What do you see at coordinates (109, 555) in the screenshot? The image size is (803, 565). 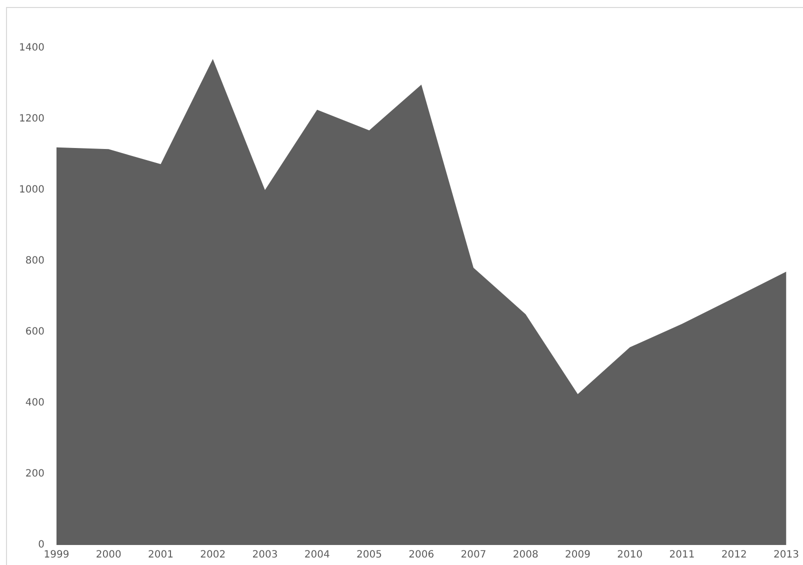 I see `x-tick-label: 2000` at bounding box center [109, 555].